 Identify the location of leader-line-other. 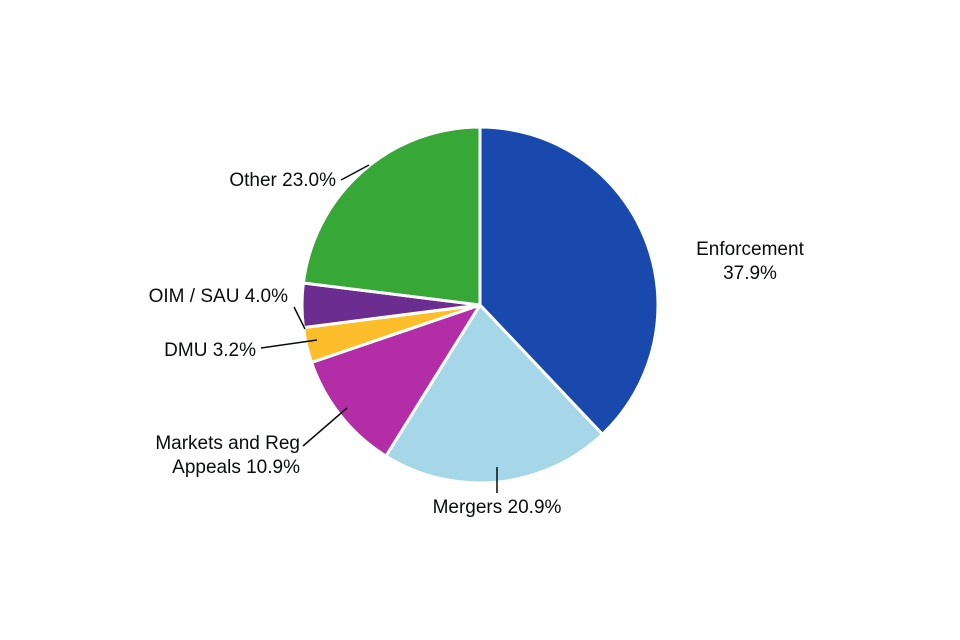
(355, 172).